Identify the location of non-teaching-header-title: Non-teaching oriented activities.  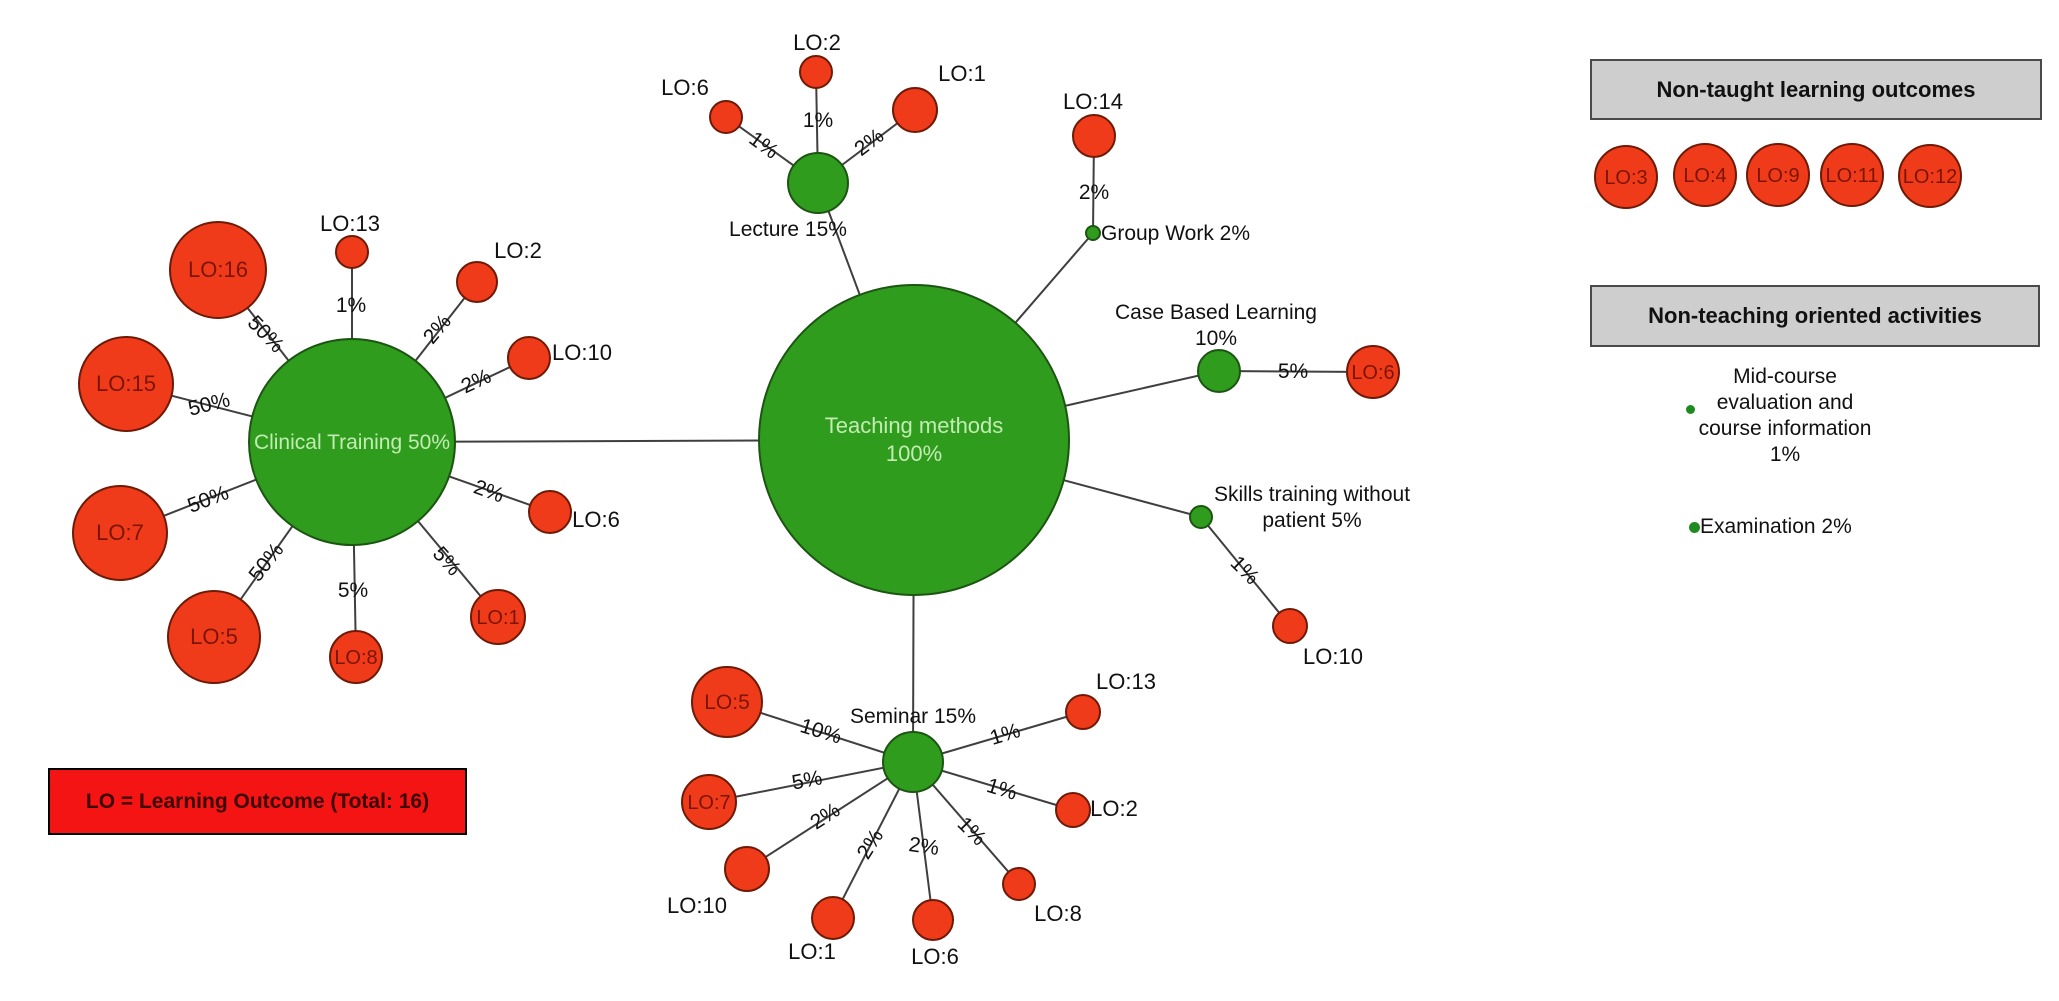
(1815, 315).